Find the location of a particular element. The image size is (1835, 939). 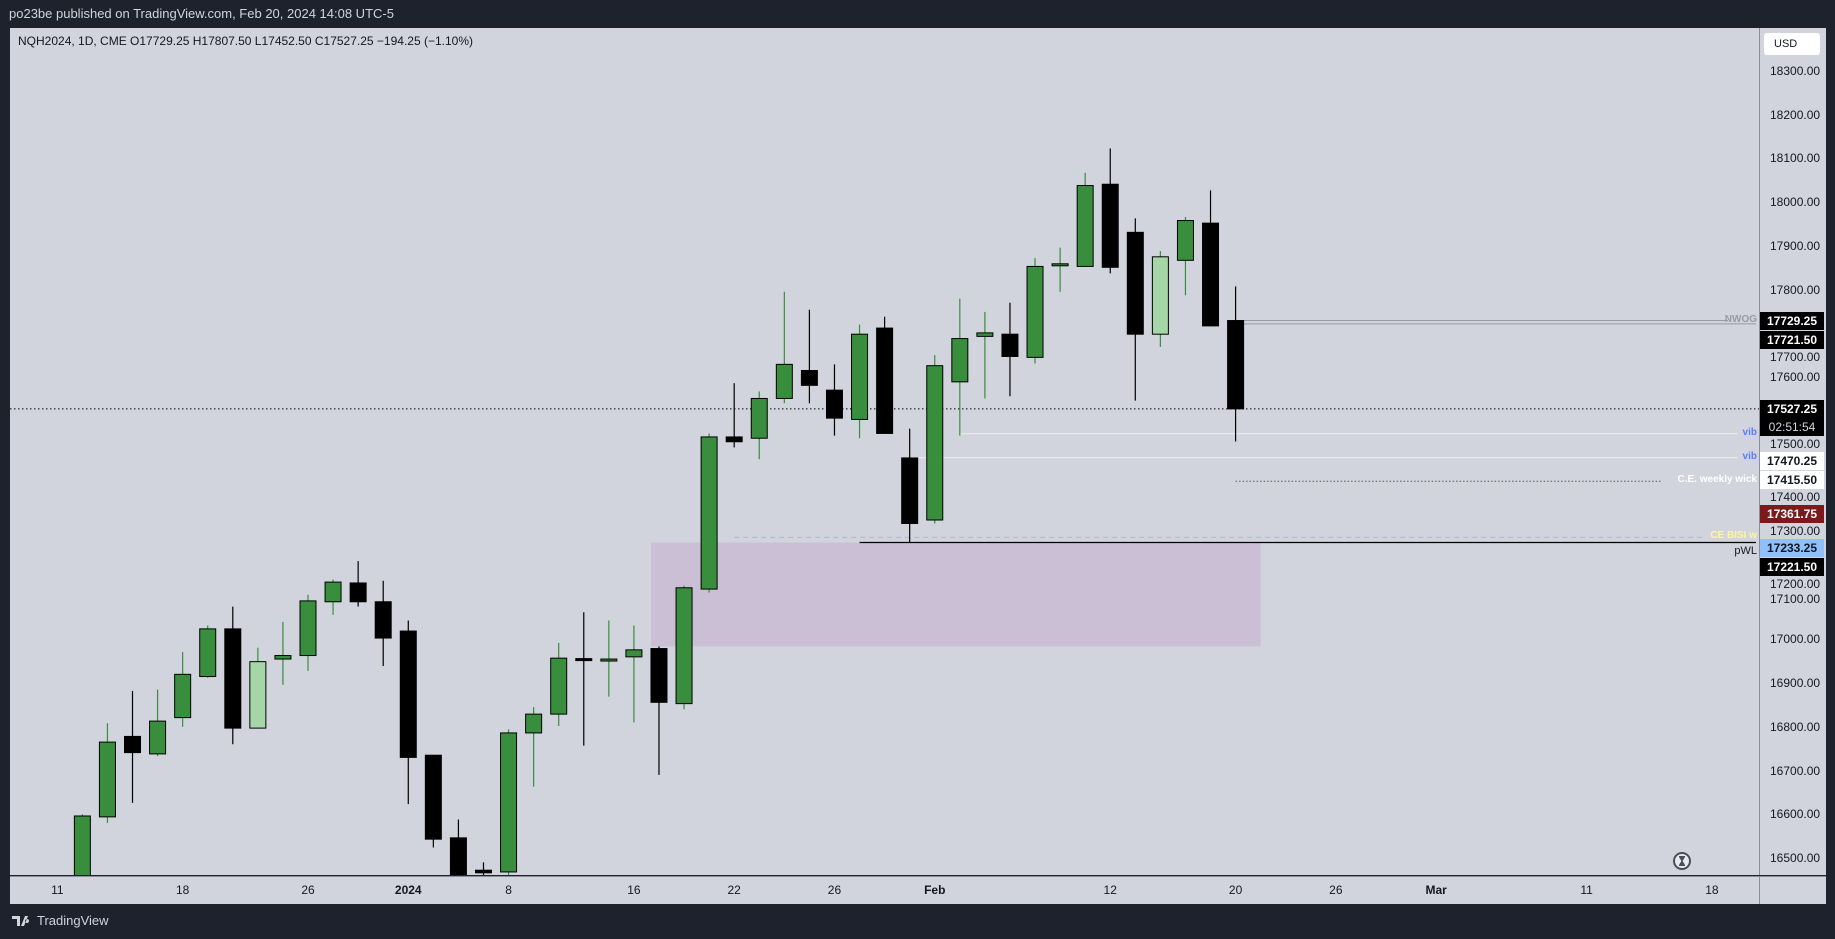

time-tick: 20 is located at coordinates (1235, 890).